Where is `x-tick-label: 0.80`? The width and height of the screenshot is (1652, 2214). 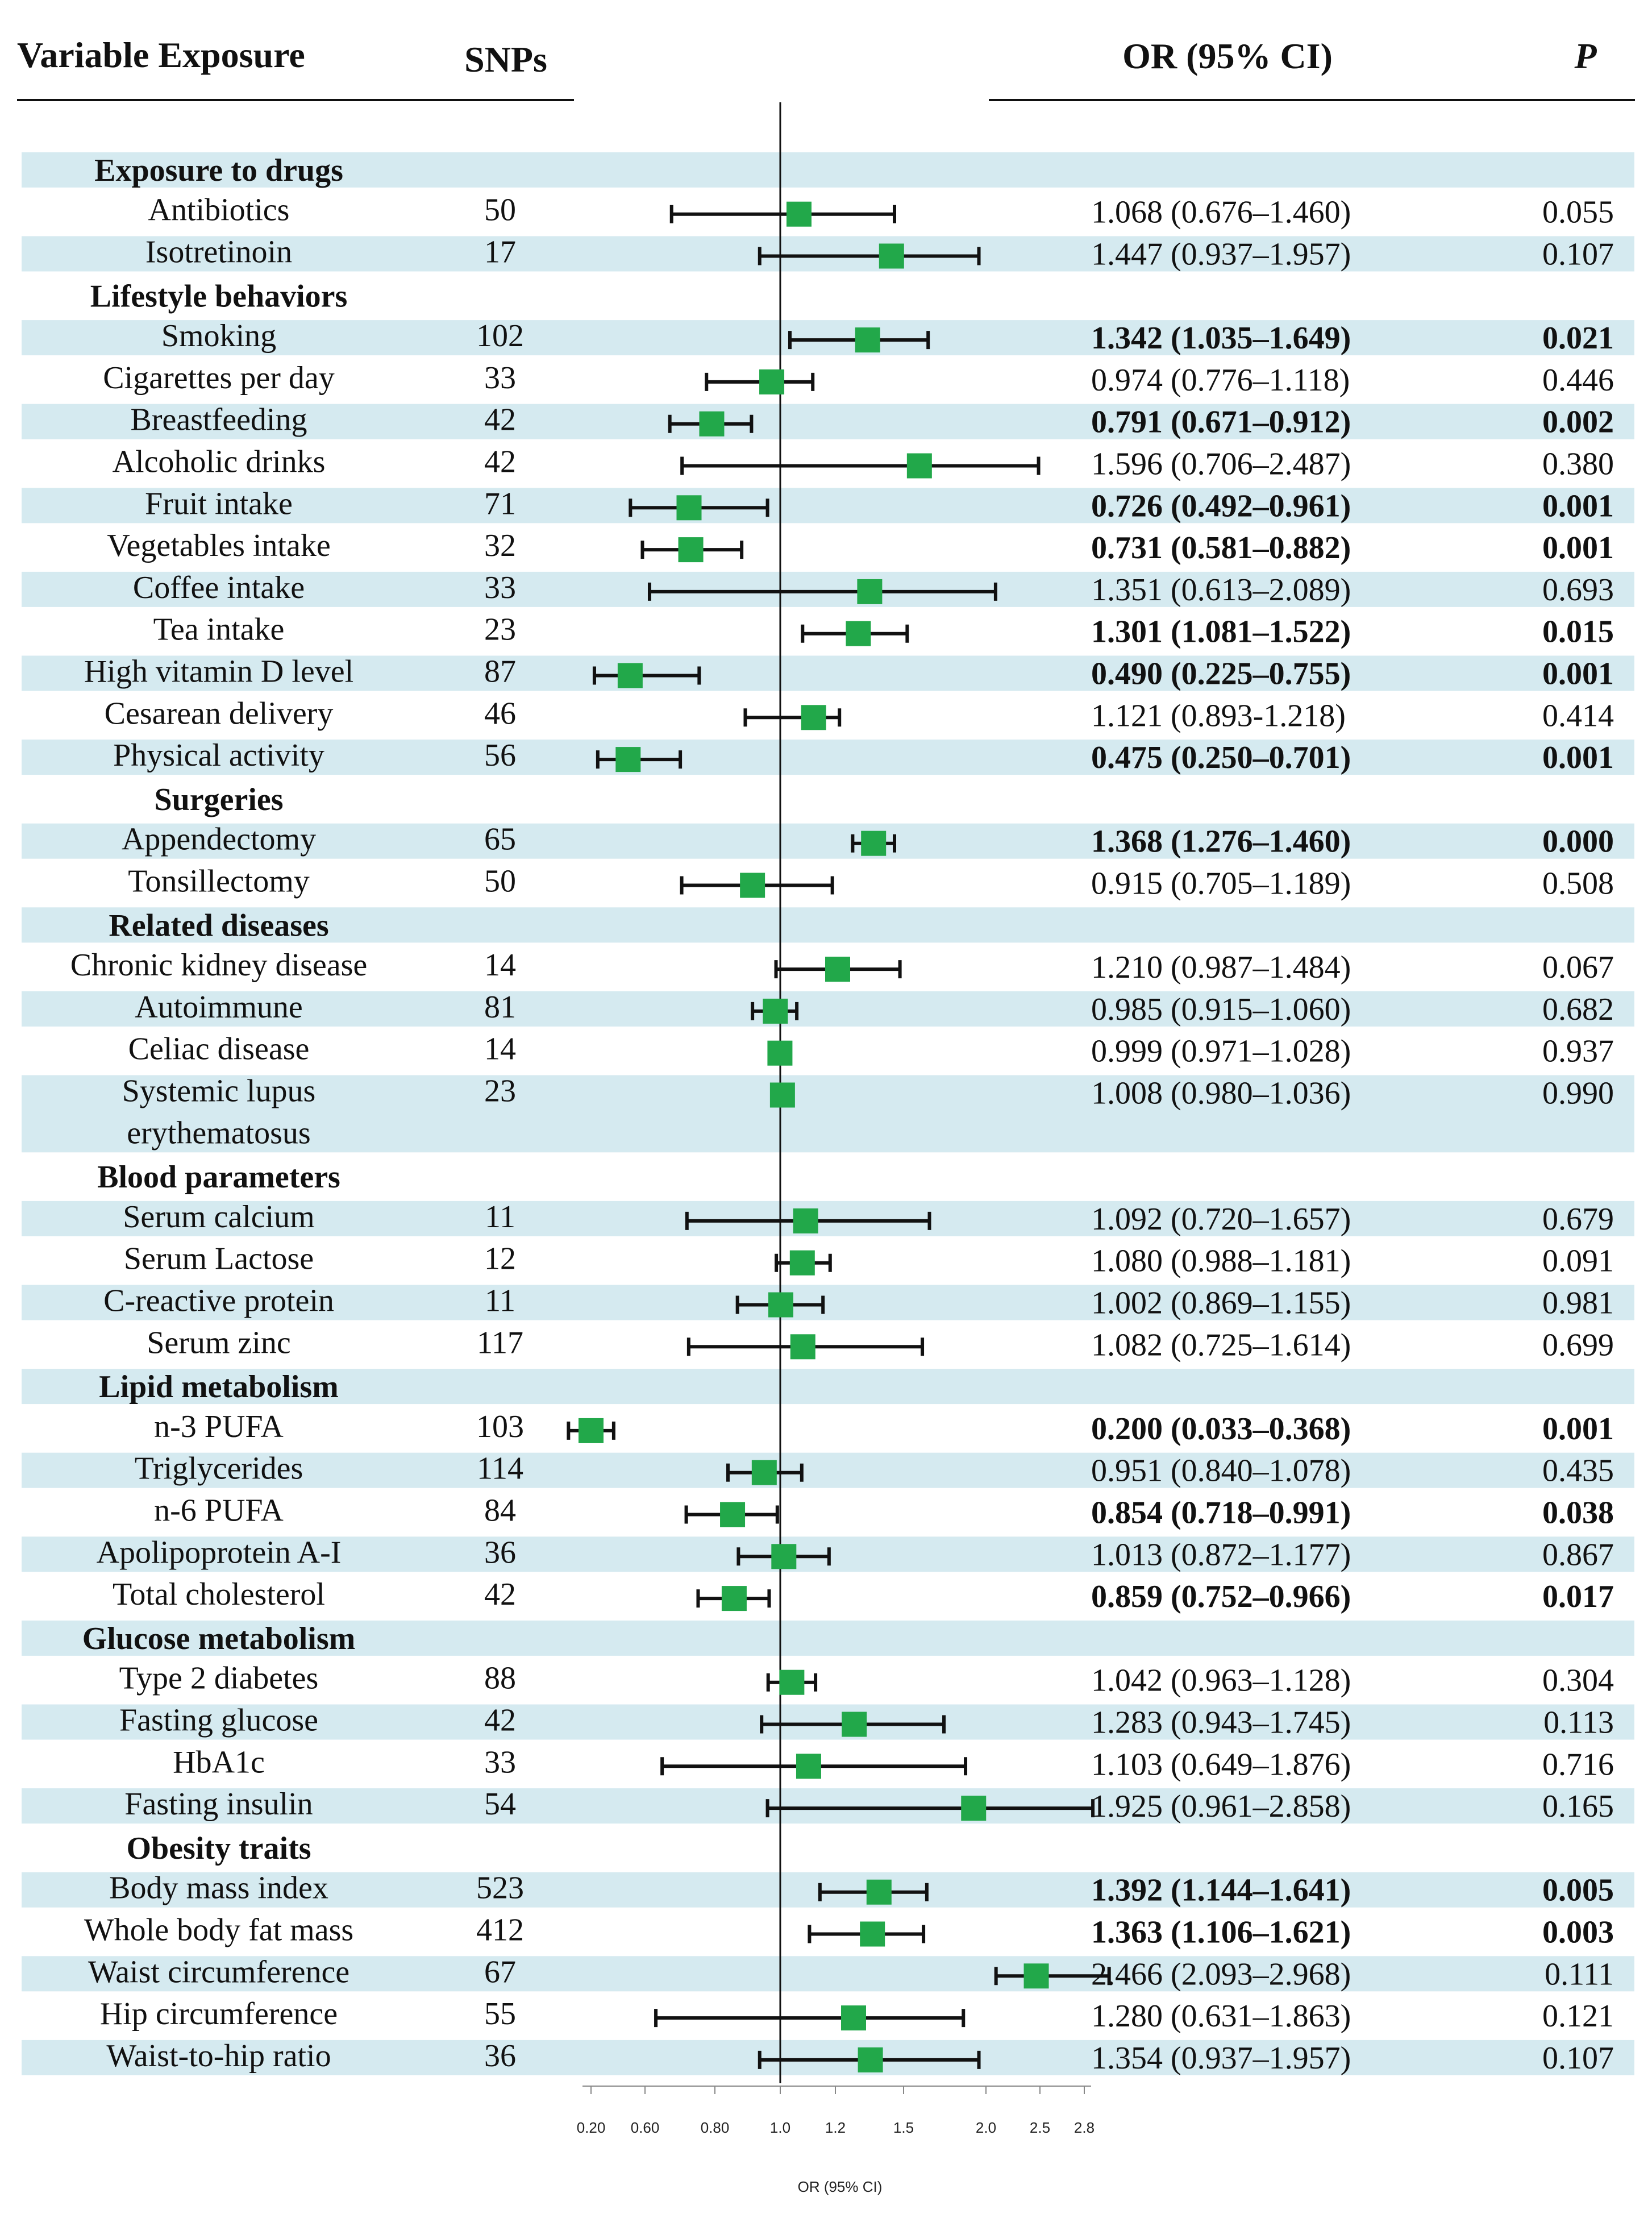 x-tick-label: 0.80 is located at coordinates (715, 2127).